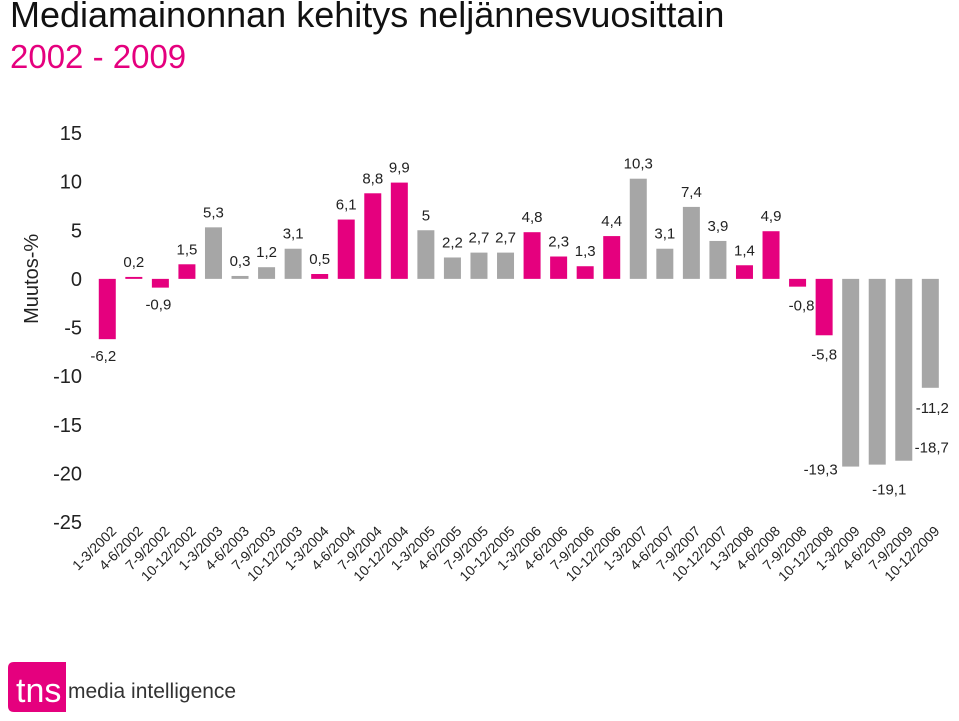  What do you see at coordinates (638, 164) in the screenshot?
I see `data-label: 10,3` at bounding box center [638, 164].